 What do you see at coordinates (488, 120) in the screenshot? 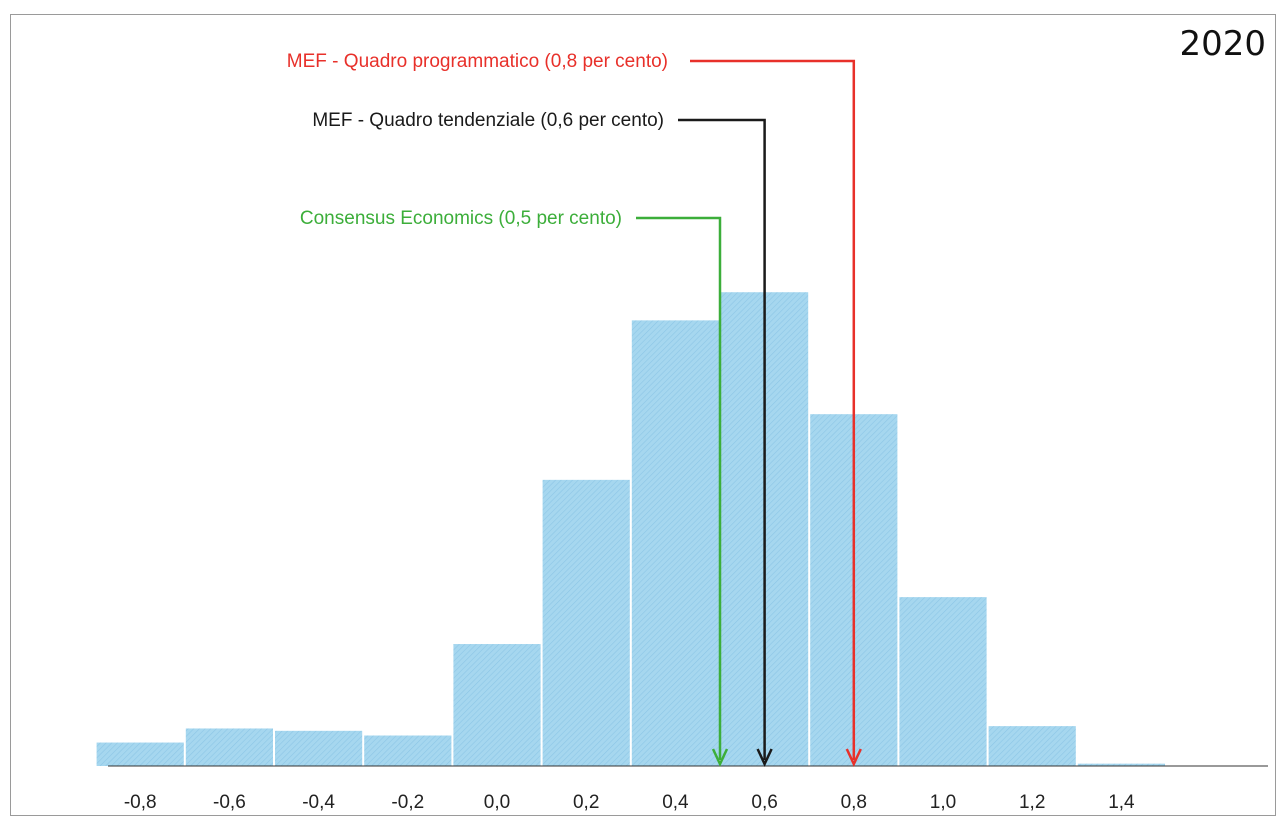
I see `annotation-label: MEF - Quadro tendenziale (0,6 per cento)` at bounding box center [488, 120].